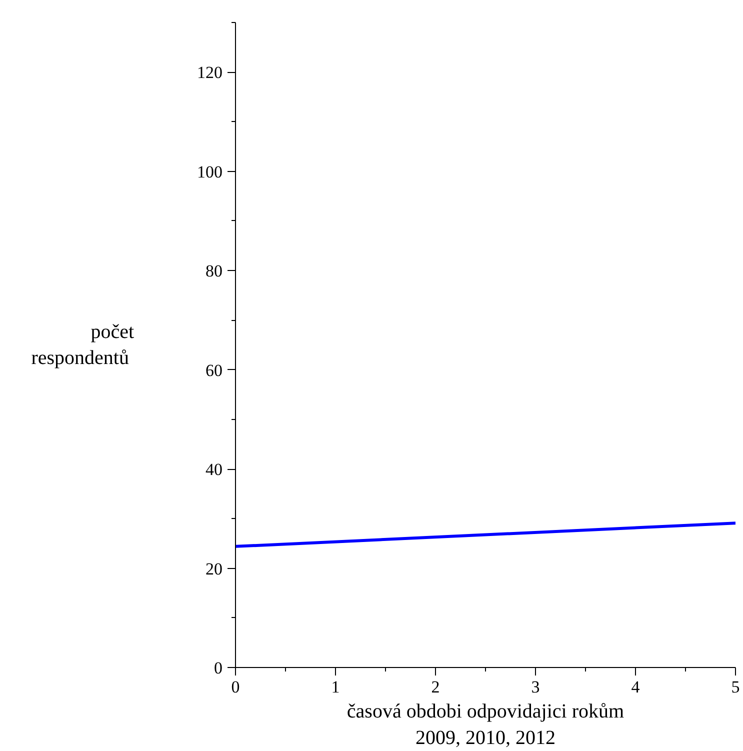 This screenshot has height=751, width=743. Describe the element at coordinates (209, 72) in the screenshot. I see `y-tick-label: 120` at that location.